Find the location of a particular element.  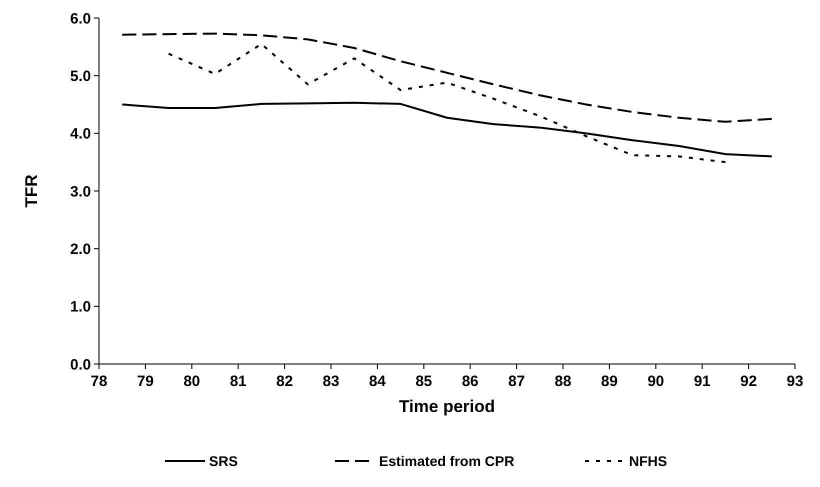

line-series is located at coordinates (447, 77).